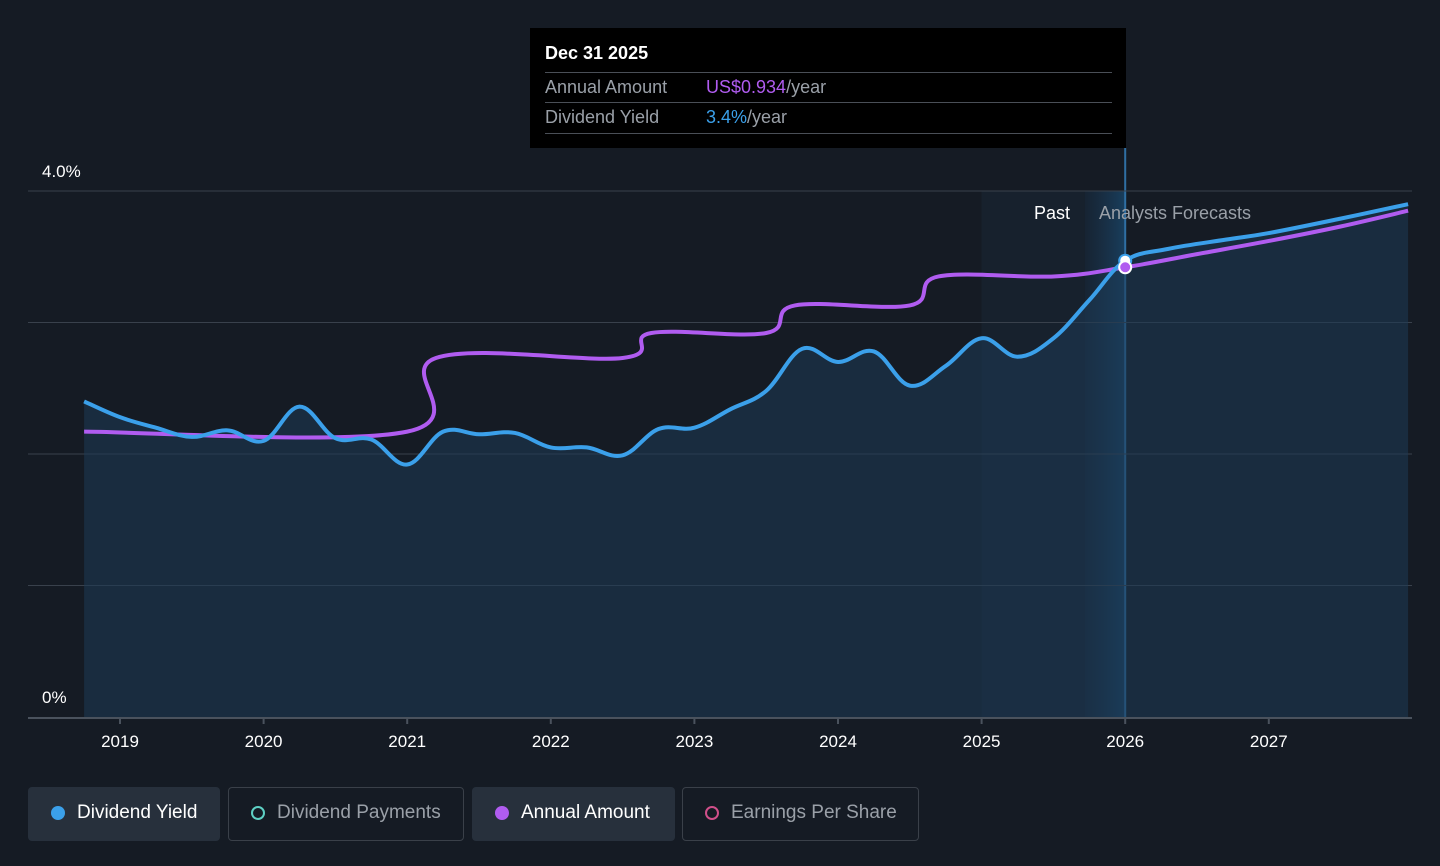 The image size is (1440, 866). Describe the element at coordinates (1125, 267) in the screenshot. I see `annual-amount-marker` at that location.